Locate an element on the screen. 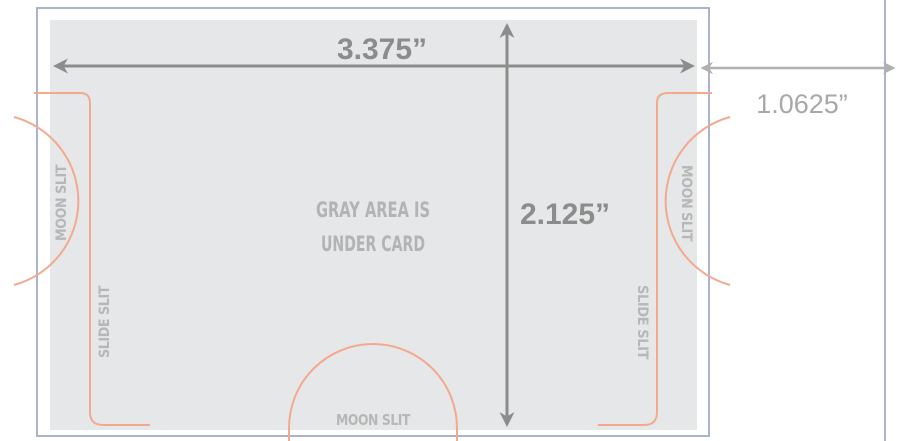 The image size is (898, 441). width-label: 3.375” is located at coordinates (382, 49).